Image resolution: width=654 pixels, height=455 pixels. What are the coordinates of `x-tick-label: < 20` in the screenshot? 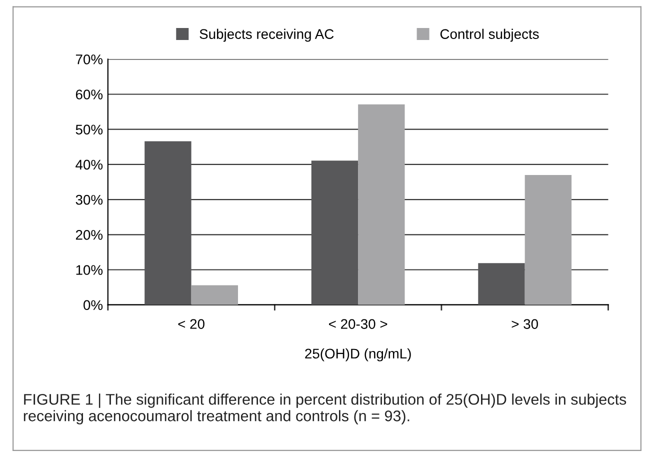 It's located at (191, 324).